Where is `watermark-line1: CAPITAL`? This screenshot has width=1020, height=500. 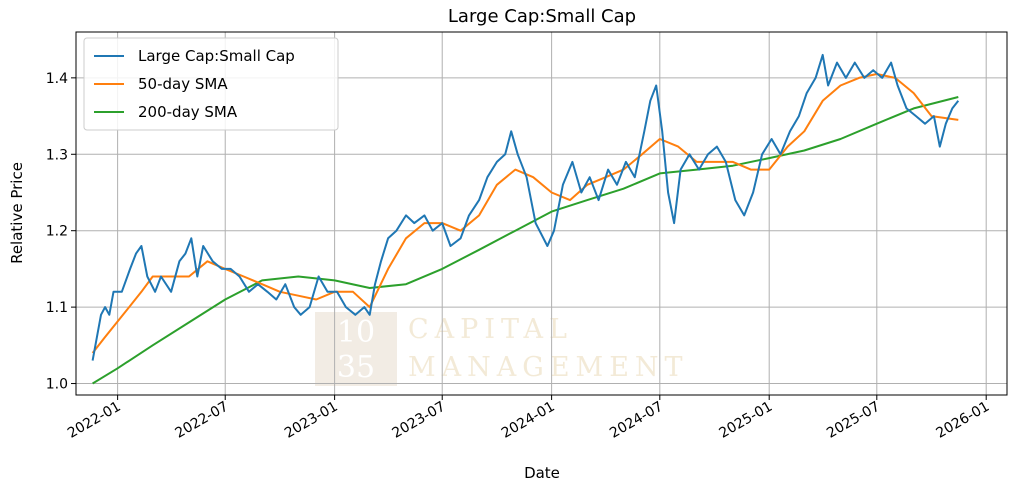
watermark-line1: CAPITAL is located at coordinates (490, 329).